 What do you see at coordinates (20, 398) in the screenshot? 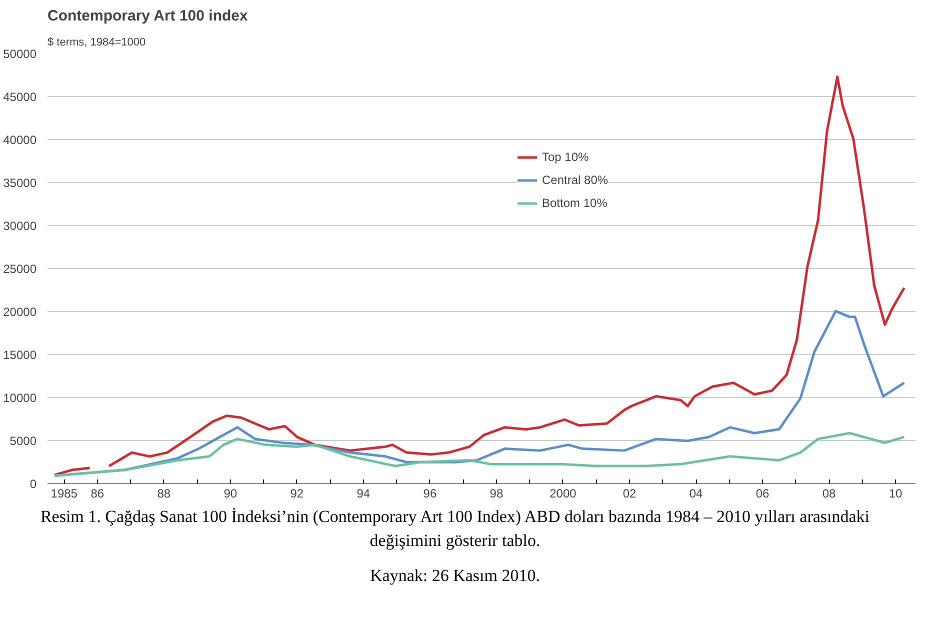
I see `y-tick-label: 10000` at bounding box center [20, 398].